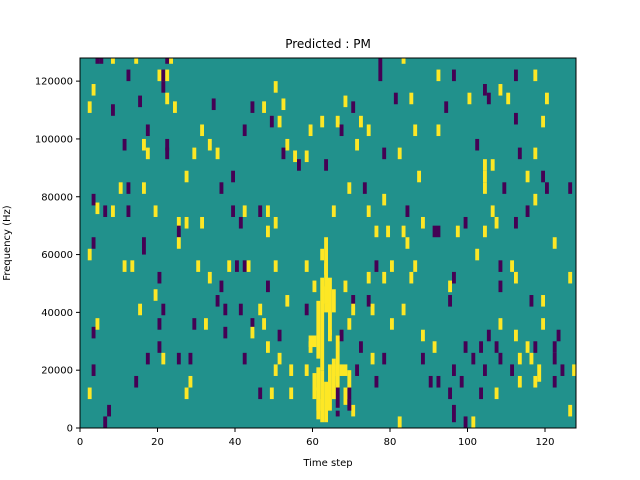  Describe the element at coordinates (327, 463) in the screenshot. I see `x-axis-label: Time step` at that location.